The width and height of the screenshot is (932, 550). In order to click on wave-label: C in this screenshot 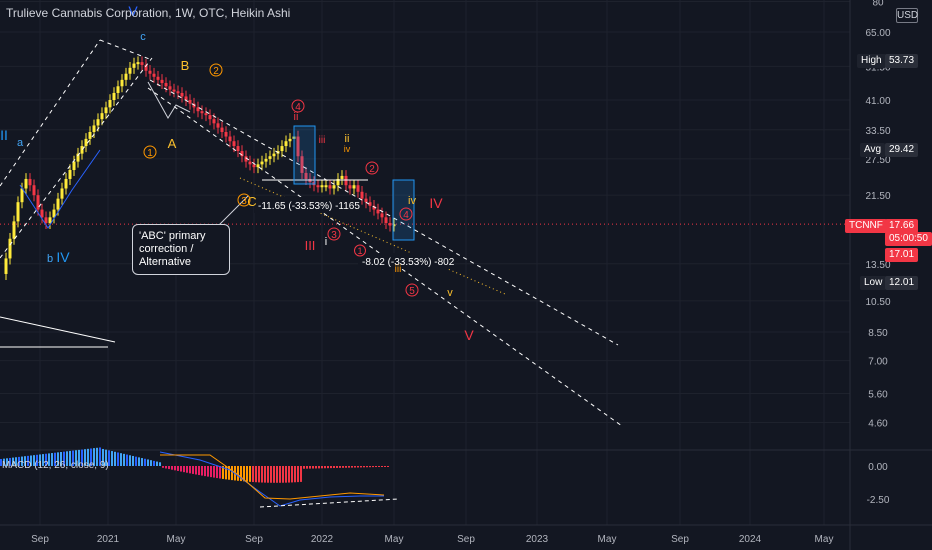, I will do `click(251, 201)`.